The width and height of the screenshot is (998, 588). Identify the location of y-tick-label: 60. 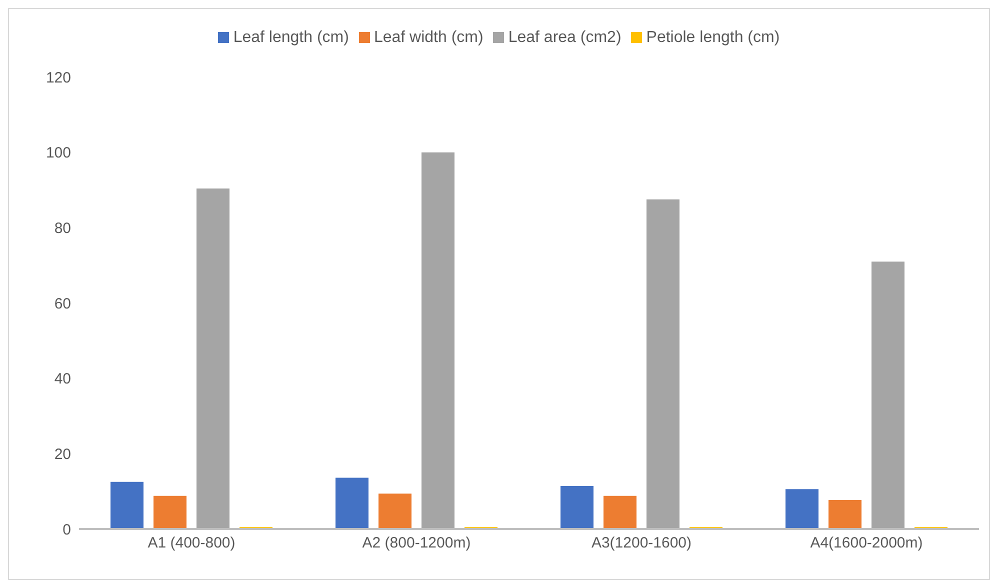
(62, 303).